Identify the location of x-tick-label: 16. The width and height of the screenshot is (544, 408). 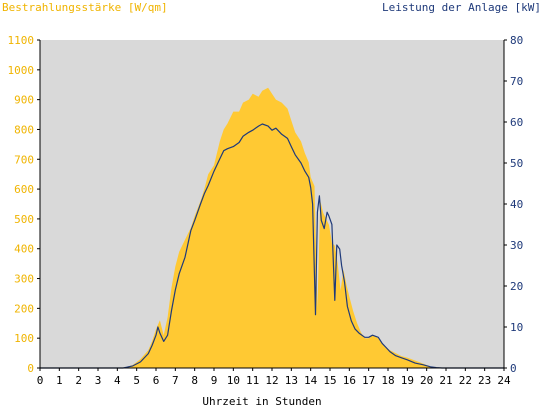
(349, 380).